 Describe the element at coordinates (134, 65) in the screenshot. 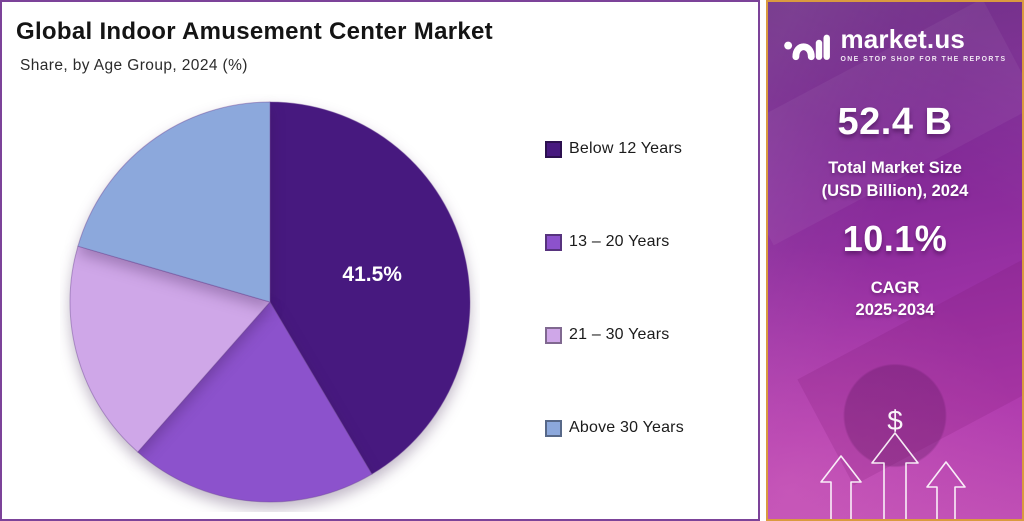

I see `chart-subtitle: Share, by Age Group, 2024 (%)` at that location.